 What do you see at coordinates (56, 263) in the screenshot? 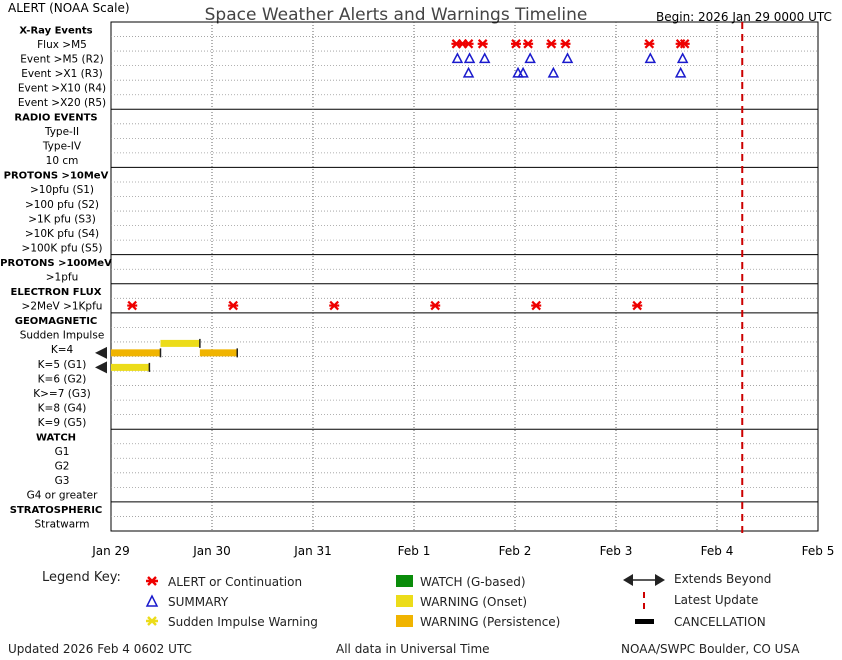
I see `section-header: PROTONS >100MeV` at bounding box center [56, 263].